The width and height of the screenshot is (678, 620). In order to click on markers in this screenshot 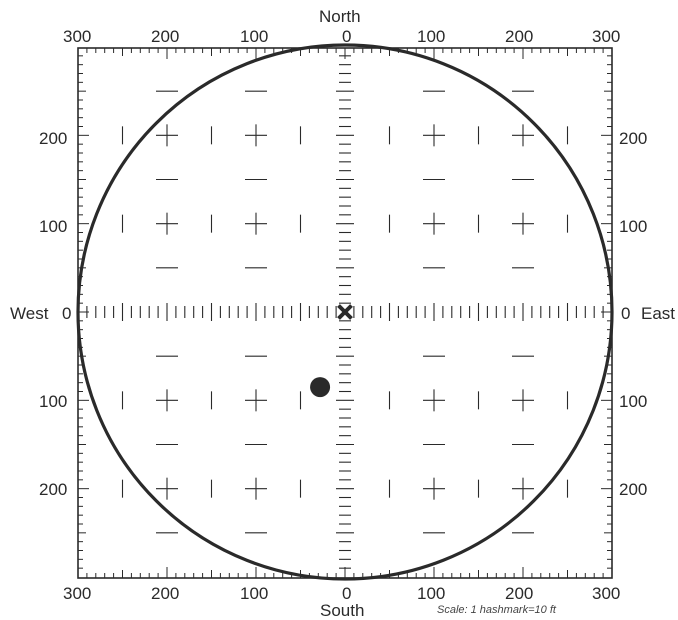, I will do `click(331, 351)`.